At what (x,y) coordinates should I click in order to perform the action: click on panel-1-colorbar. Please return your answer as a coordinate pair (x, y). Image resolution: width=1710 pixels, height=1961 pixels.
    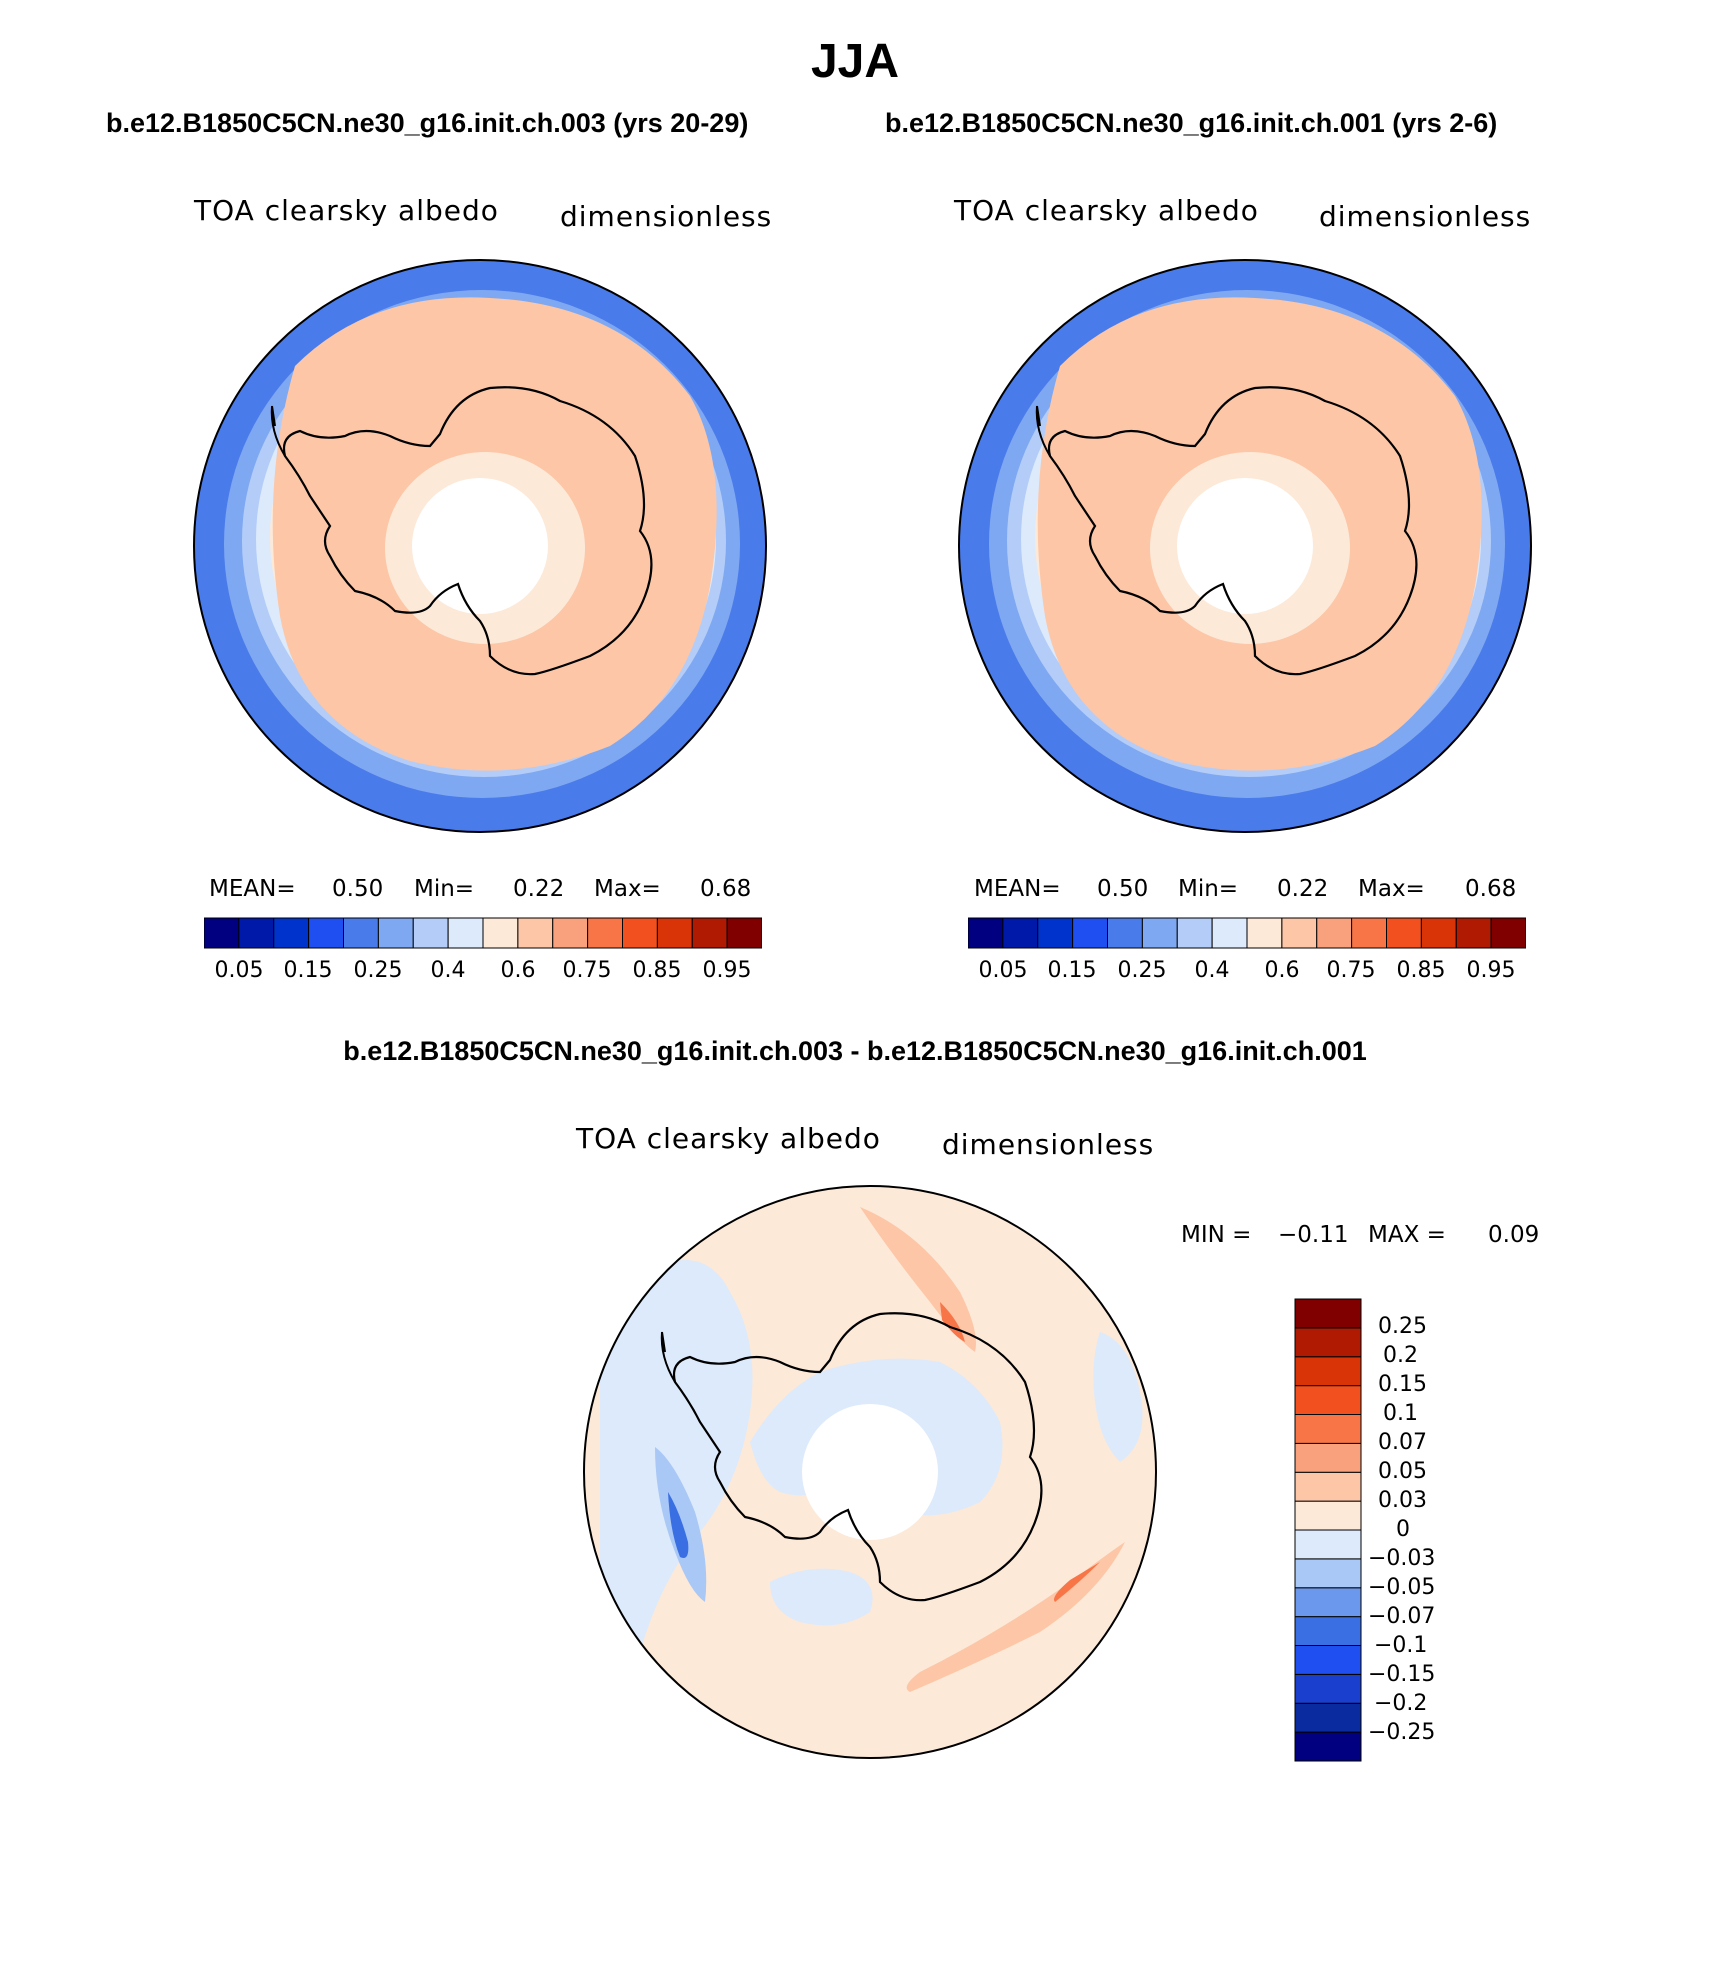
    Looking at the image, I should click on (483, 933).